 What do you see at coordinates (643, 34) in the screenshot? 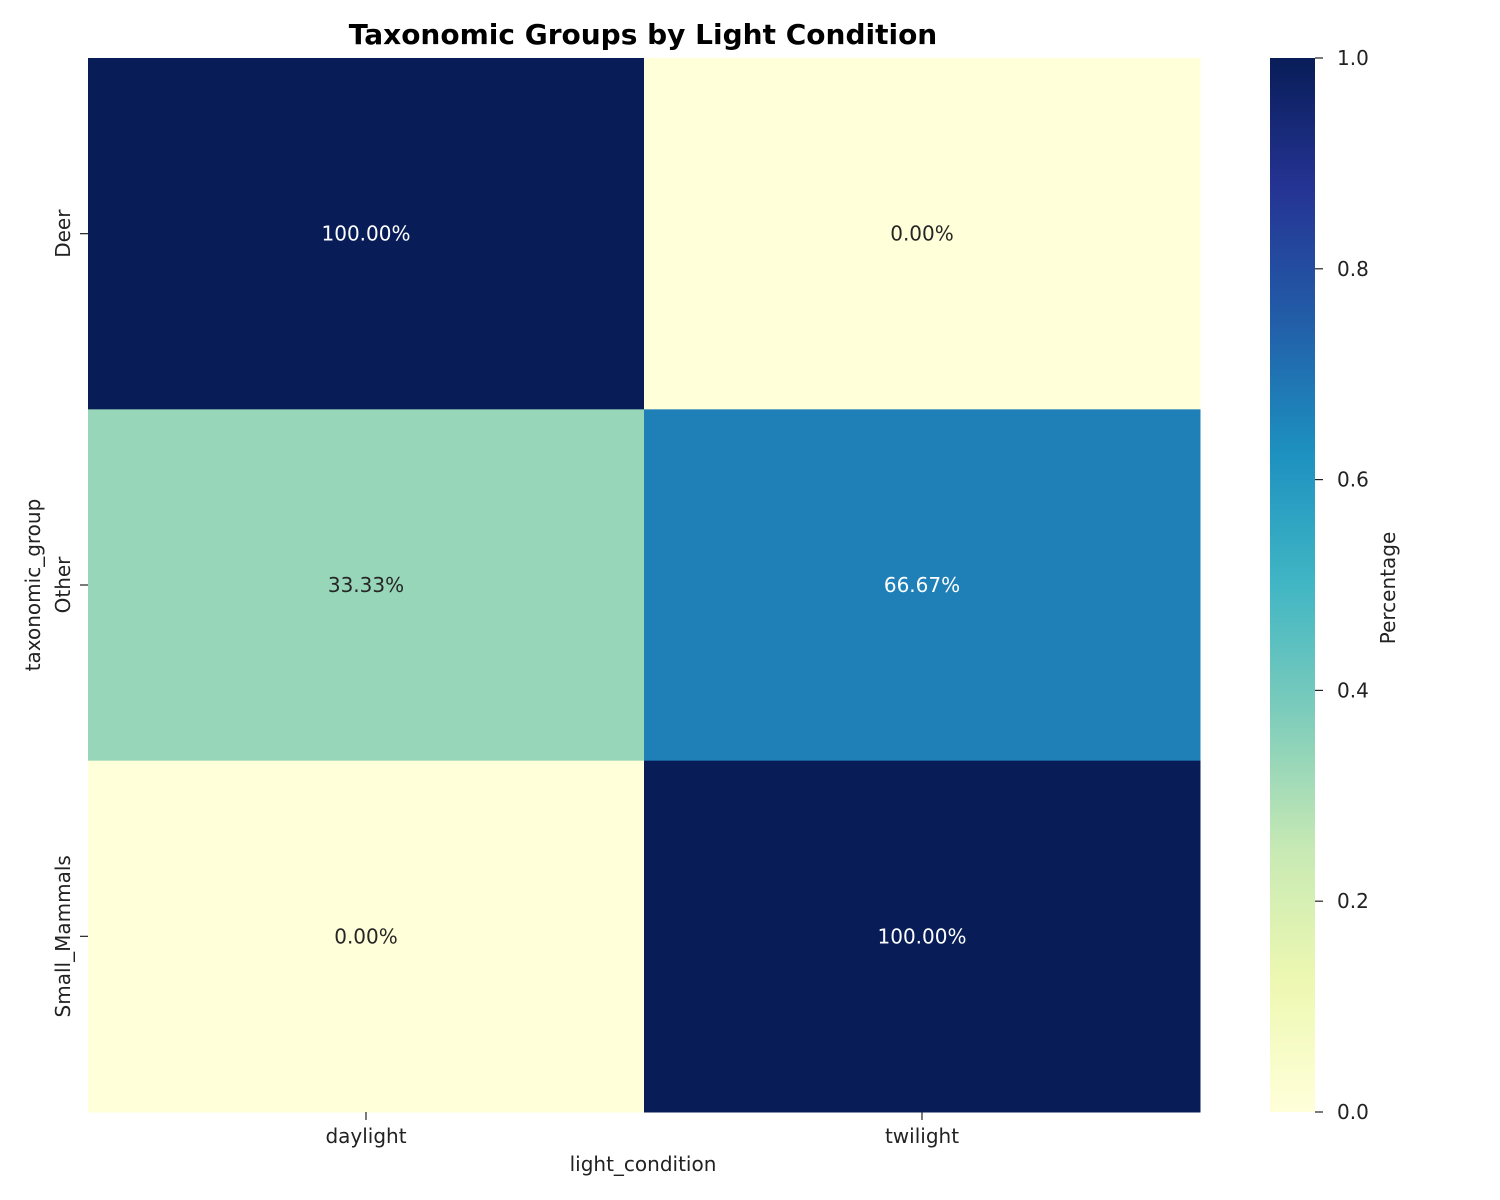
I see `chart-title: Taxonomic Groups by Light Condition` at bounding box center [643, 34].